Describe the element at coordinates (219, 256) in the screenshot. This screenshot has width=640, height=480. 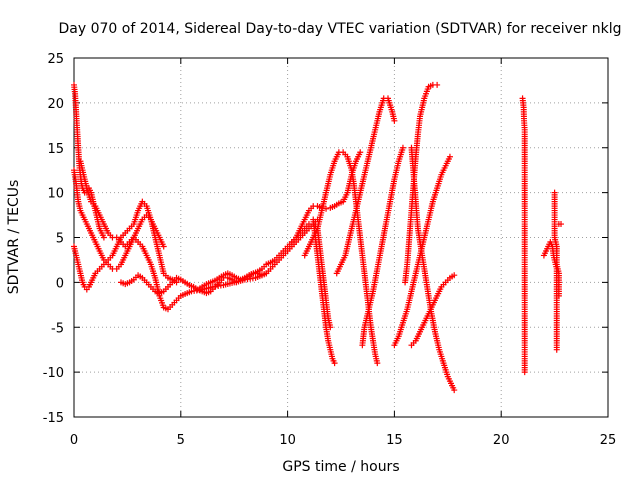
I see `series-sat-e` at that location.